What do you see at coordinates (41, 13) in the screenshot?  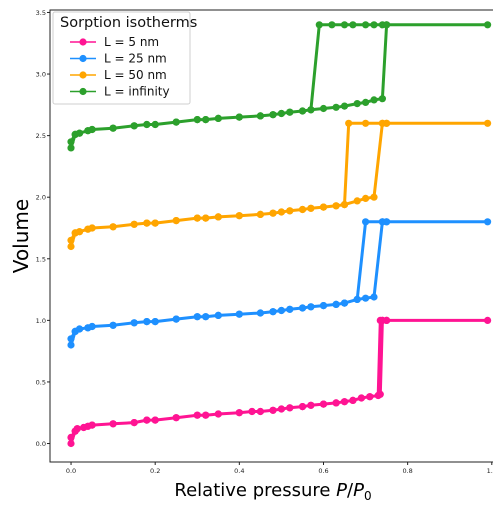 I see `y-tick-label: 3.5` at bounding box center [41, 13].